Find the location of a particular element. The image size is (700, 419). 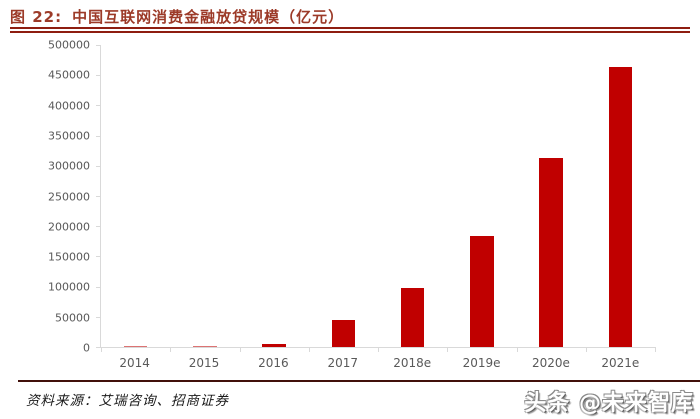

bar-2020e is located at coordinates (551, 252).